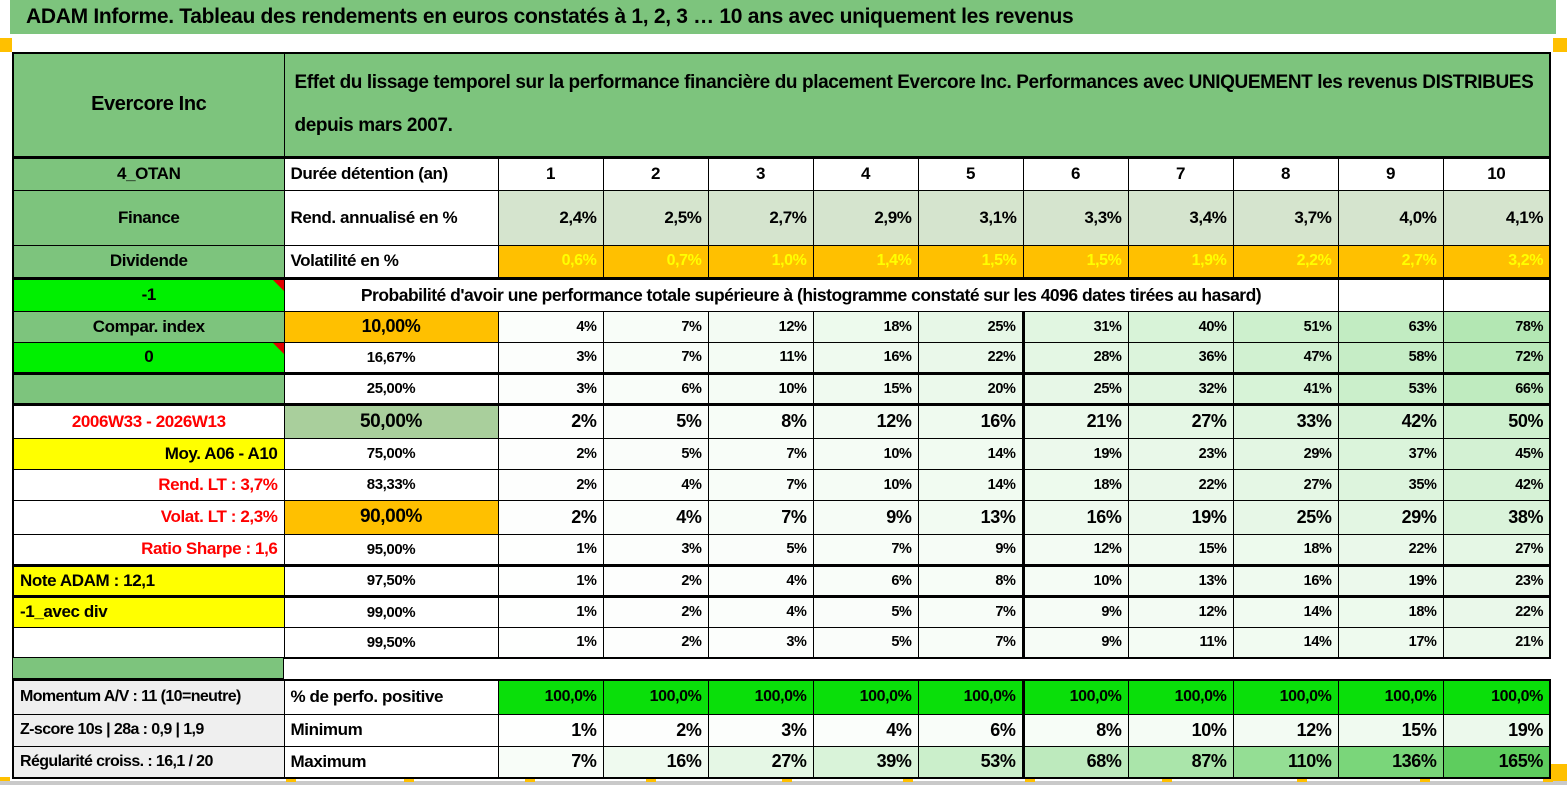 Image resolution: width=1567 pixels, height=785 pixels. What do you see at coordinates (1390, 421) in the screenshot?
I see `cell-p50-c9: 42%` at bounding box center [1390, 421].